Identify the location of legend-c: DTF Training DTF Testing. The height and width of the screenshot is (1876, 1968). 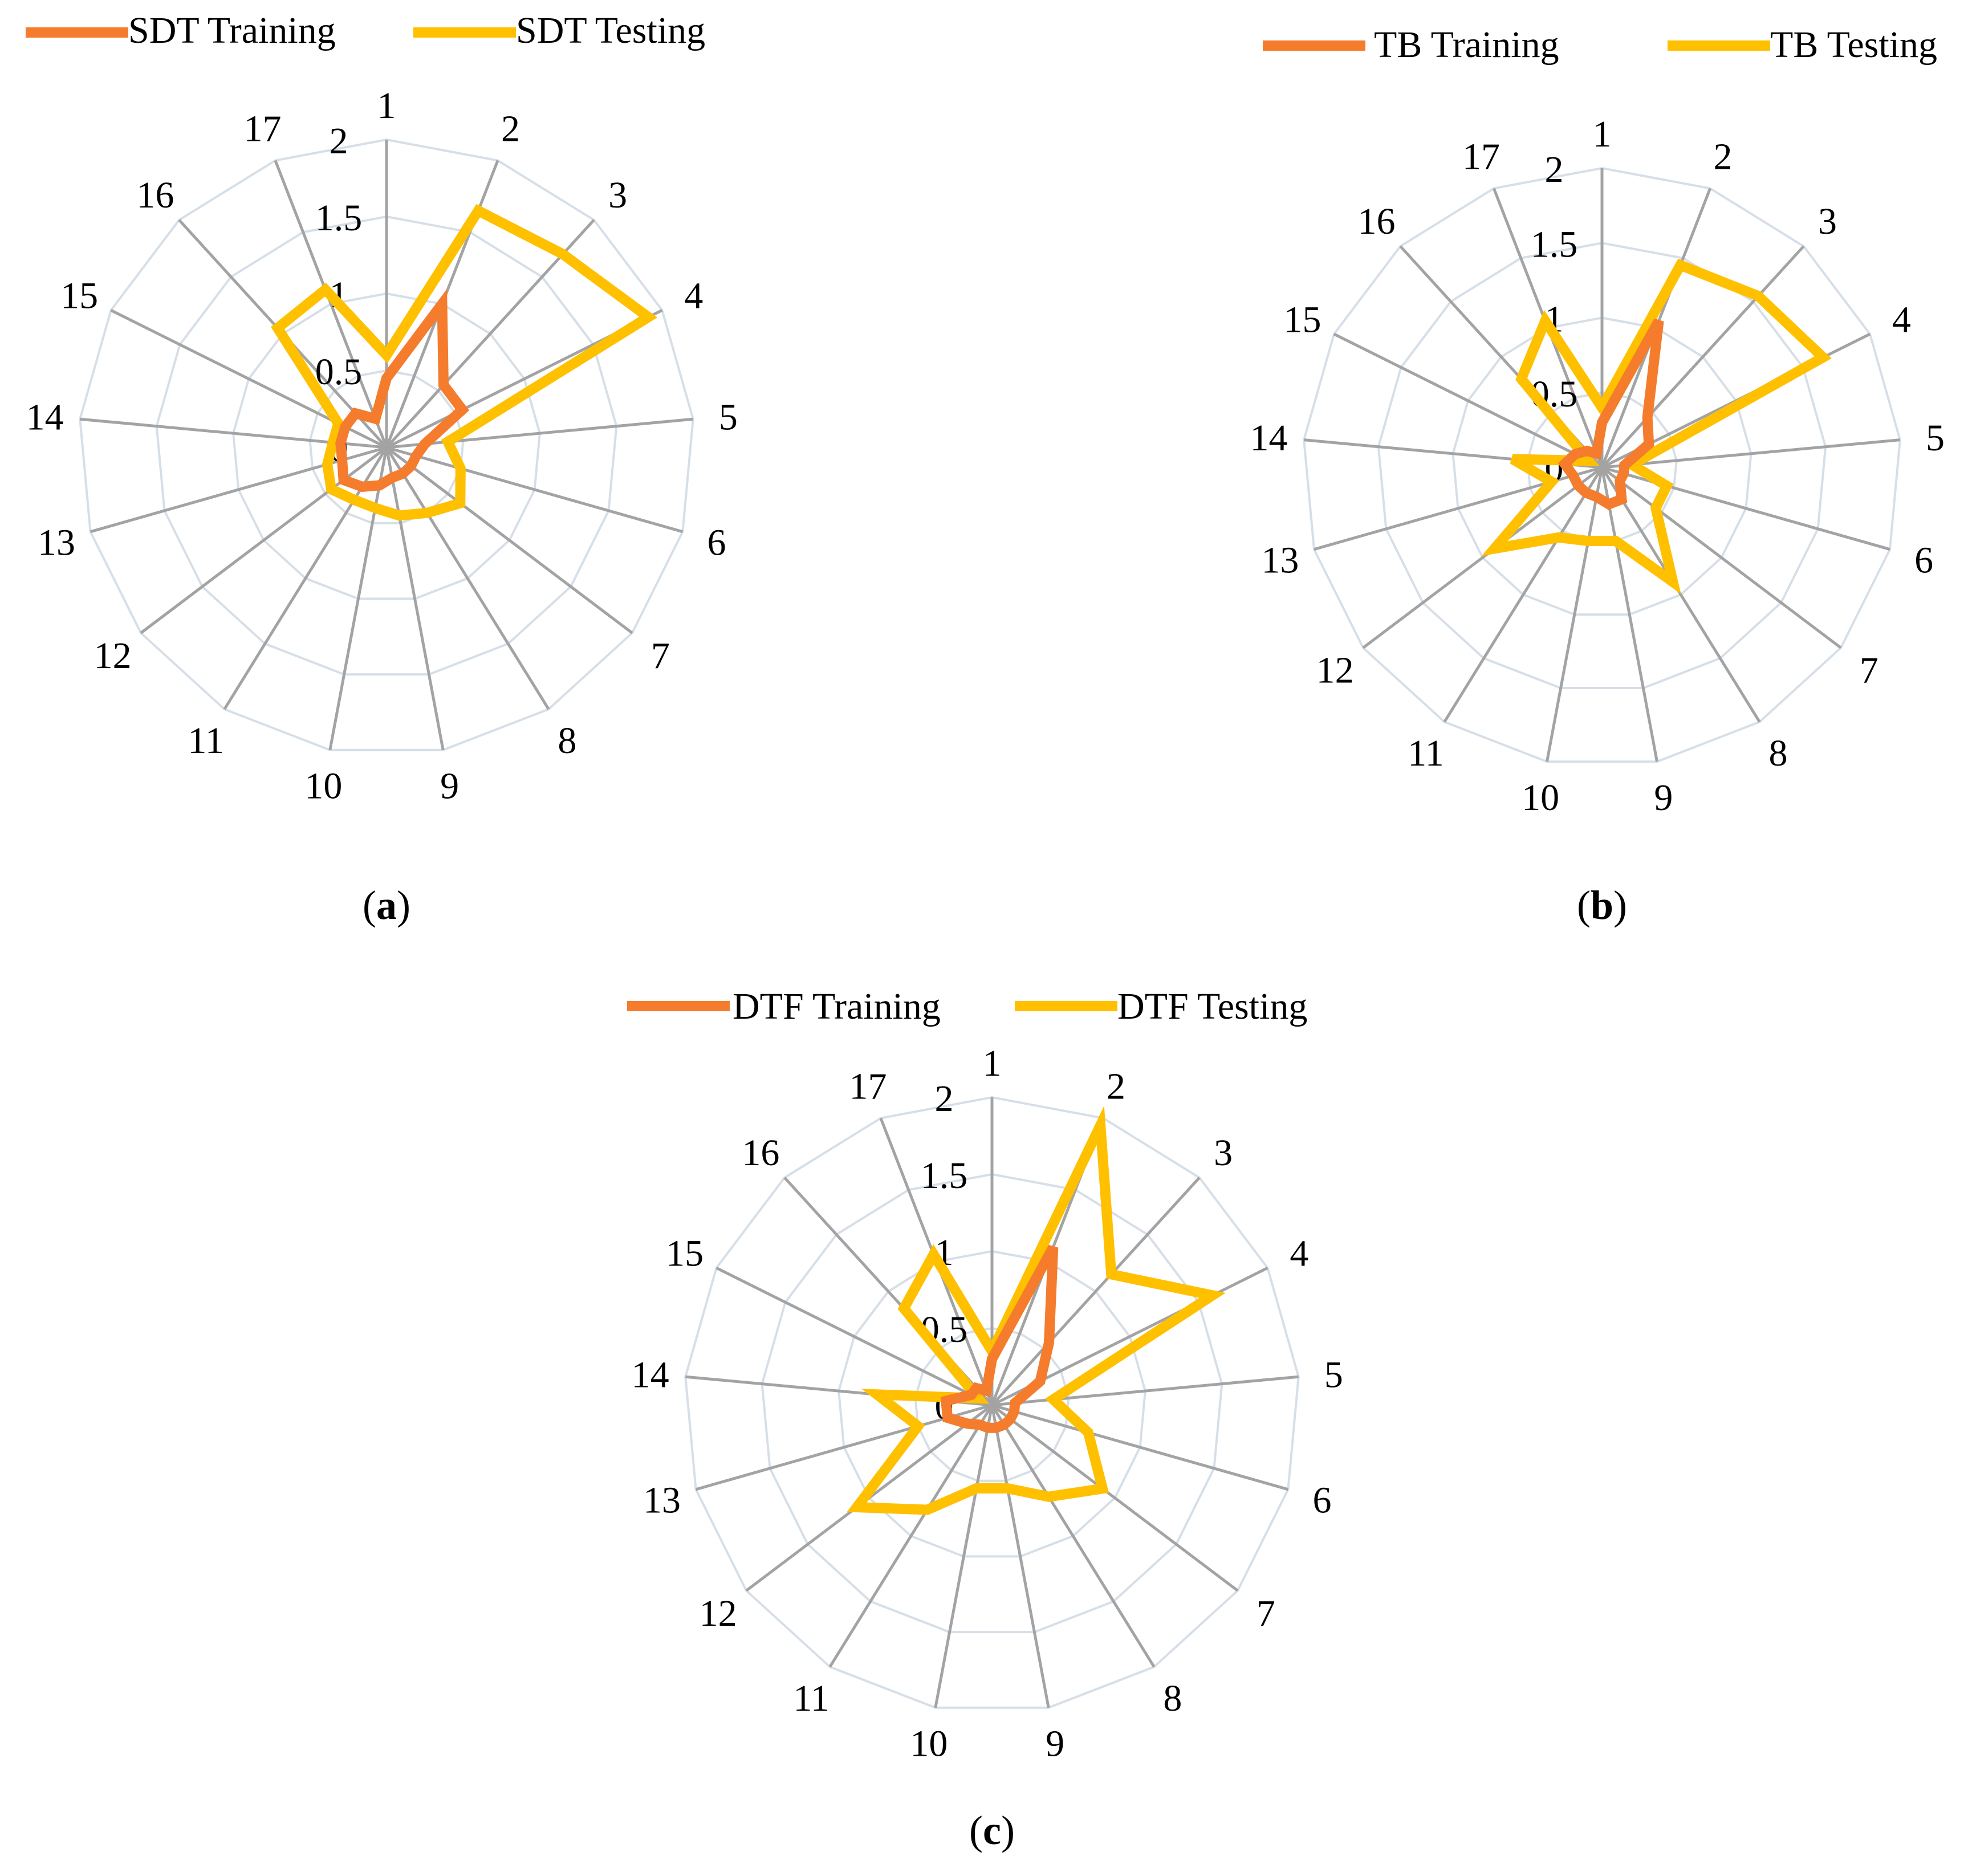
(967, 1006).